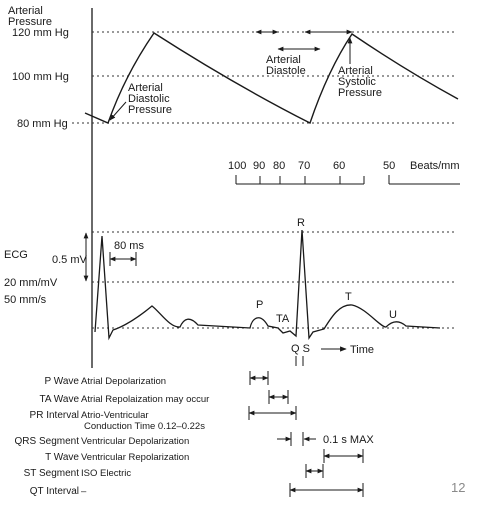  I want to click on beats-unit: Beats/mm, so click(435, 166).